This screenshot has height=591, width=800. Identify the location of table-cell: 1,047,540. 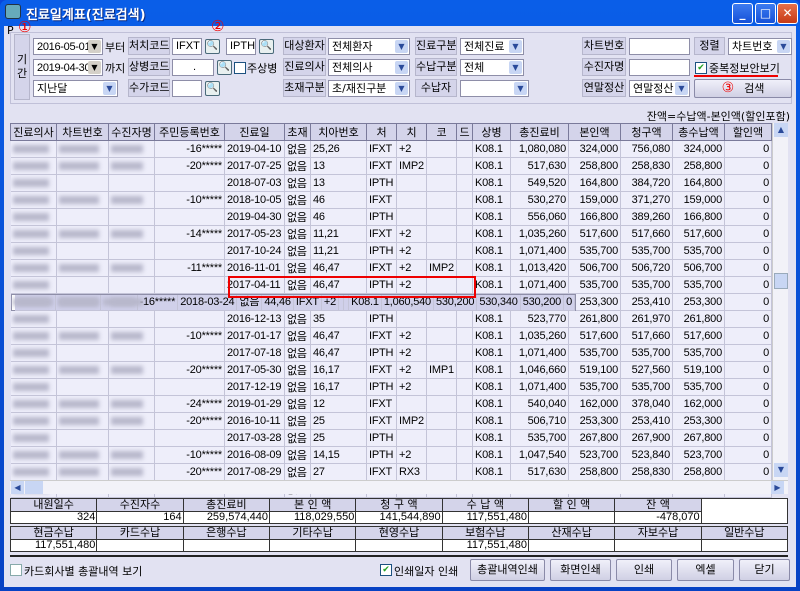
(539, 455).